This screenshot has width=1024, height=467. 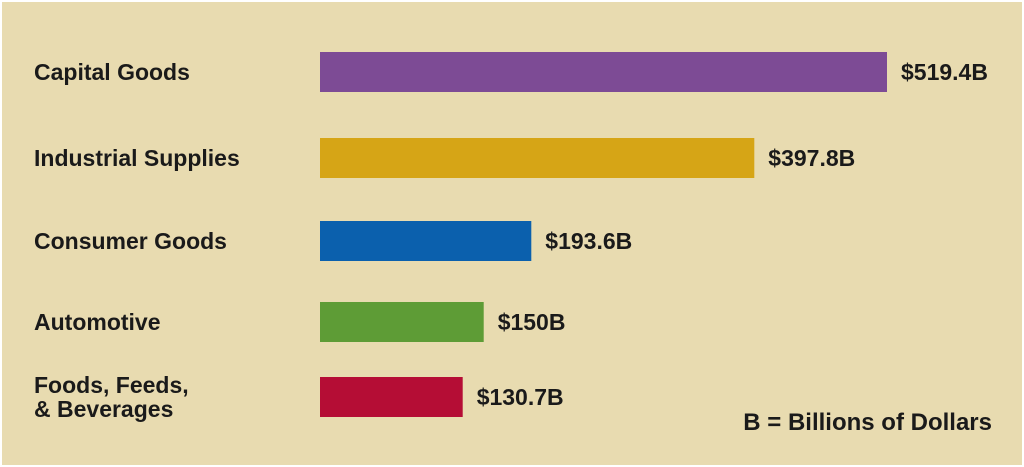 I want to click on category-label-1: Industrial Supplies, so click(x=137, y=158).